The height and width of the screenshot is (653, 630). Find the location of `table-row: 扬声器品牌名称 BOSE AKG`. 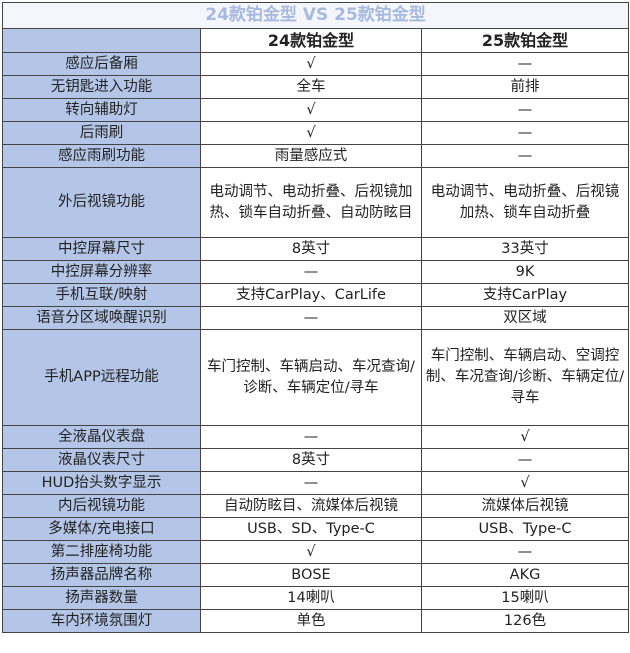

table-row: 扬声器品牌名称 BOSE AKG is located at coordinates (316, 575).